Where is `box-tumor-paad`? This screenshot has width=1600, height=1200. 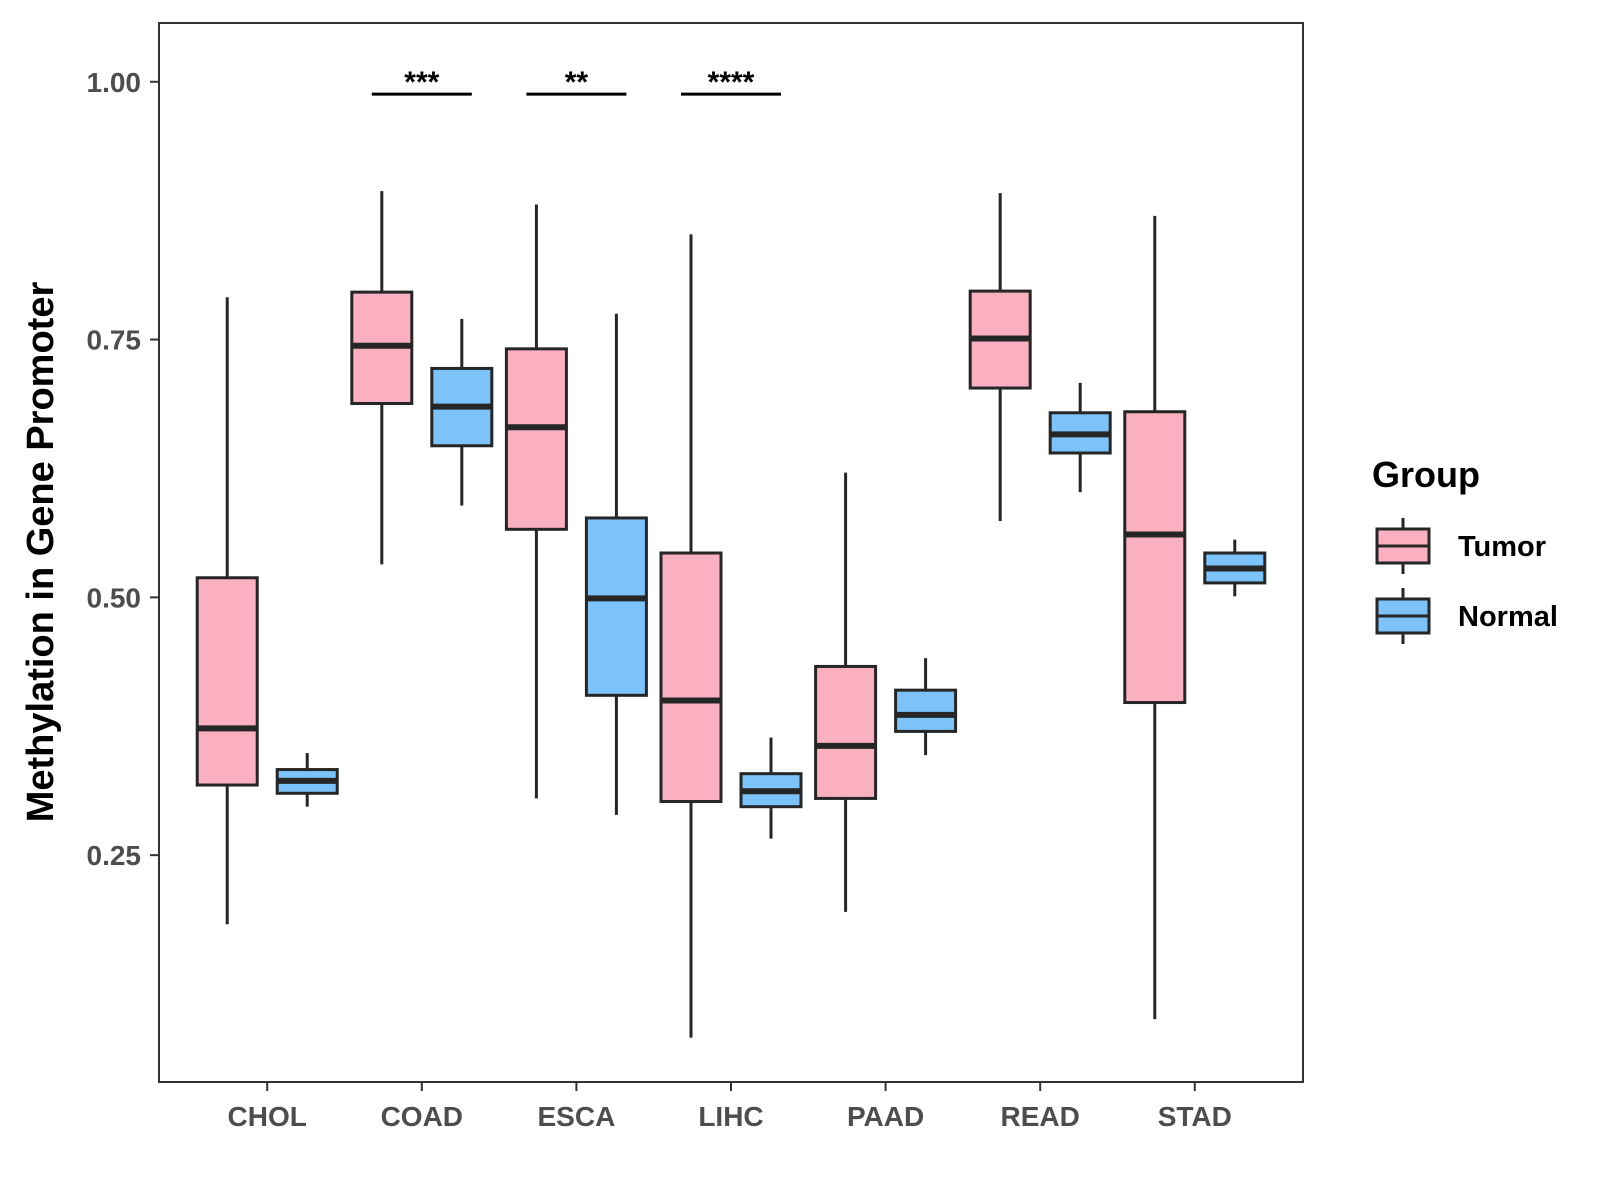 box-tumor-paad is located at coordinates (846, 692).